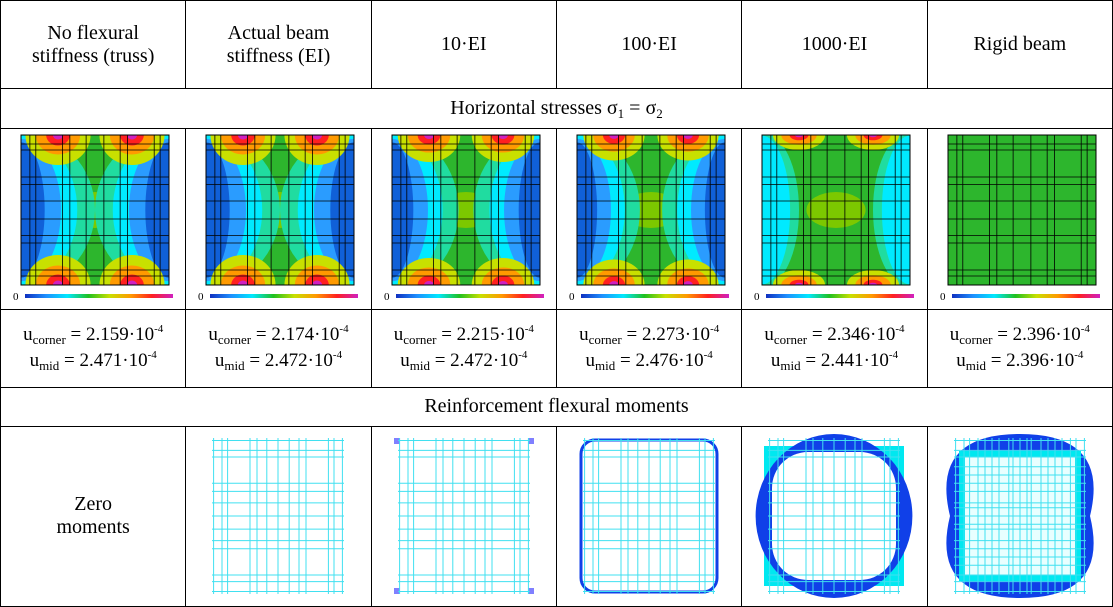  What do you see at coordinates (1020, 44) in the screenshot?
I see `header-line: Rigid beam` at bounding box center [1020, 44].